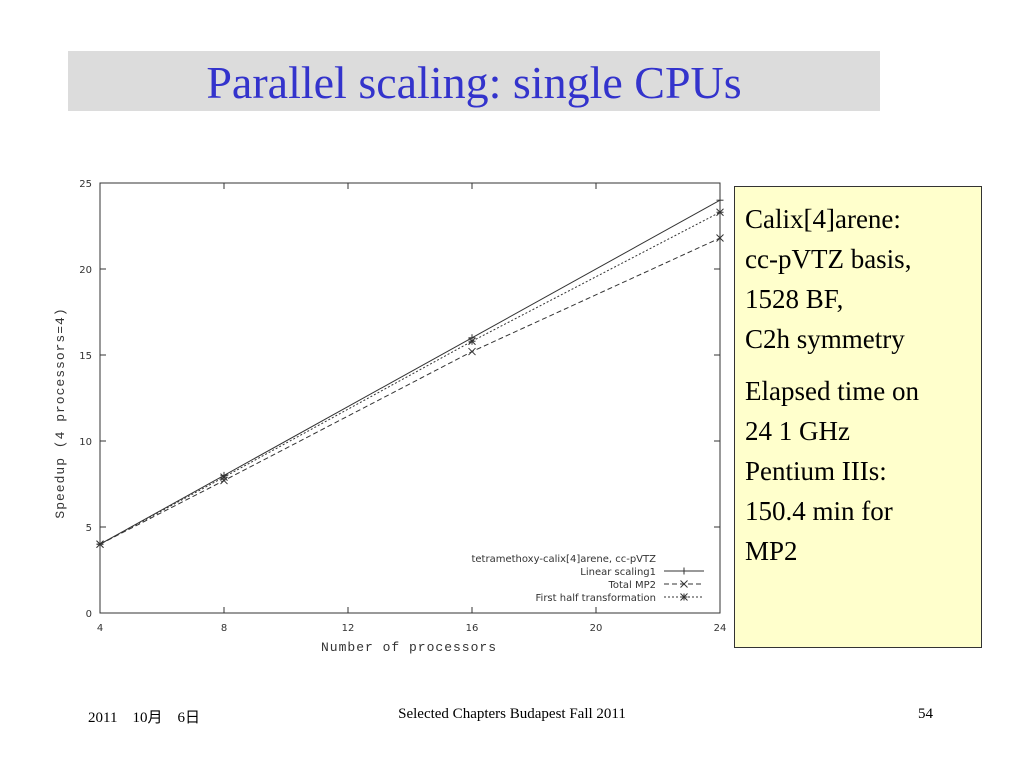 This screenshot has width=1024, height=768. I want to click on note-line: 150.4 min for, so click(819, 511).